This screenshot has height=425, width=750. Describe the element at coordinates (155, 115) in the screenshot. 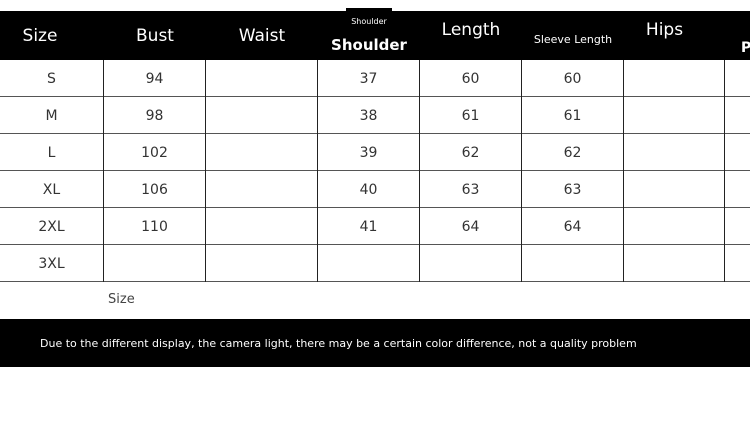

I see `table-cell: 98` at that location.